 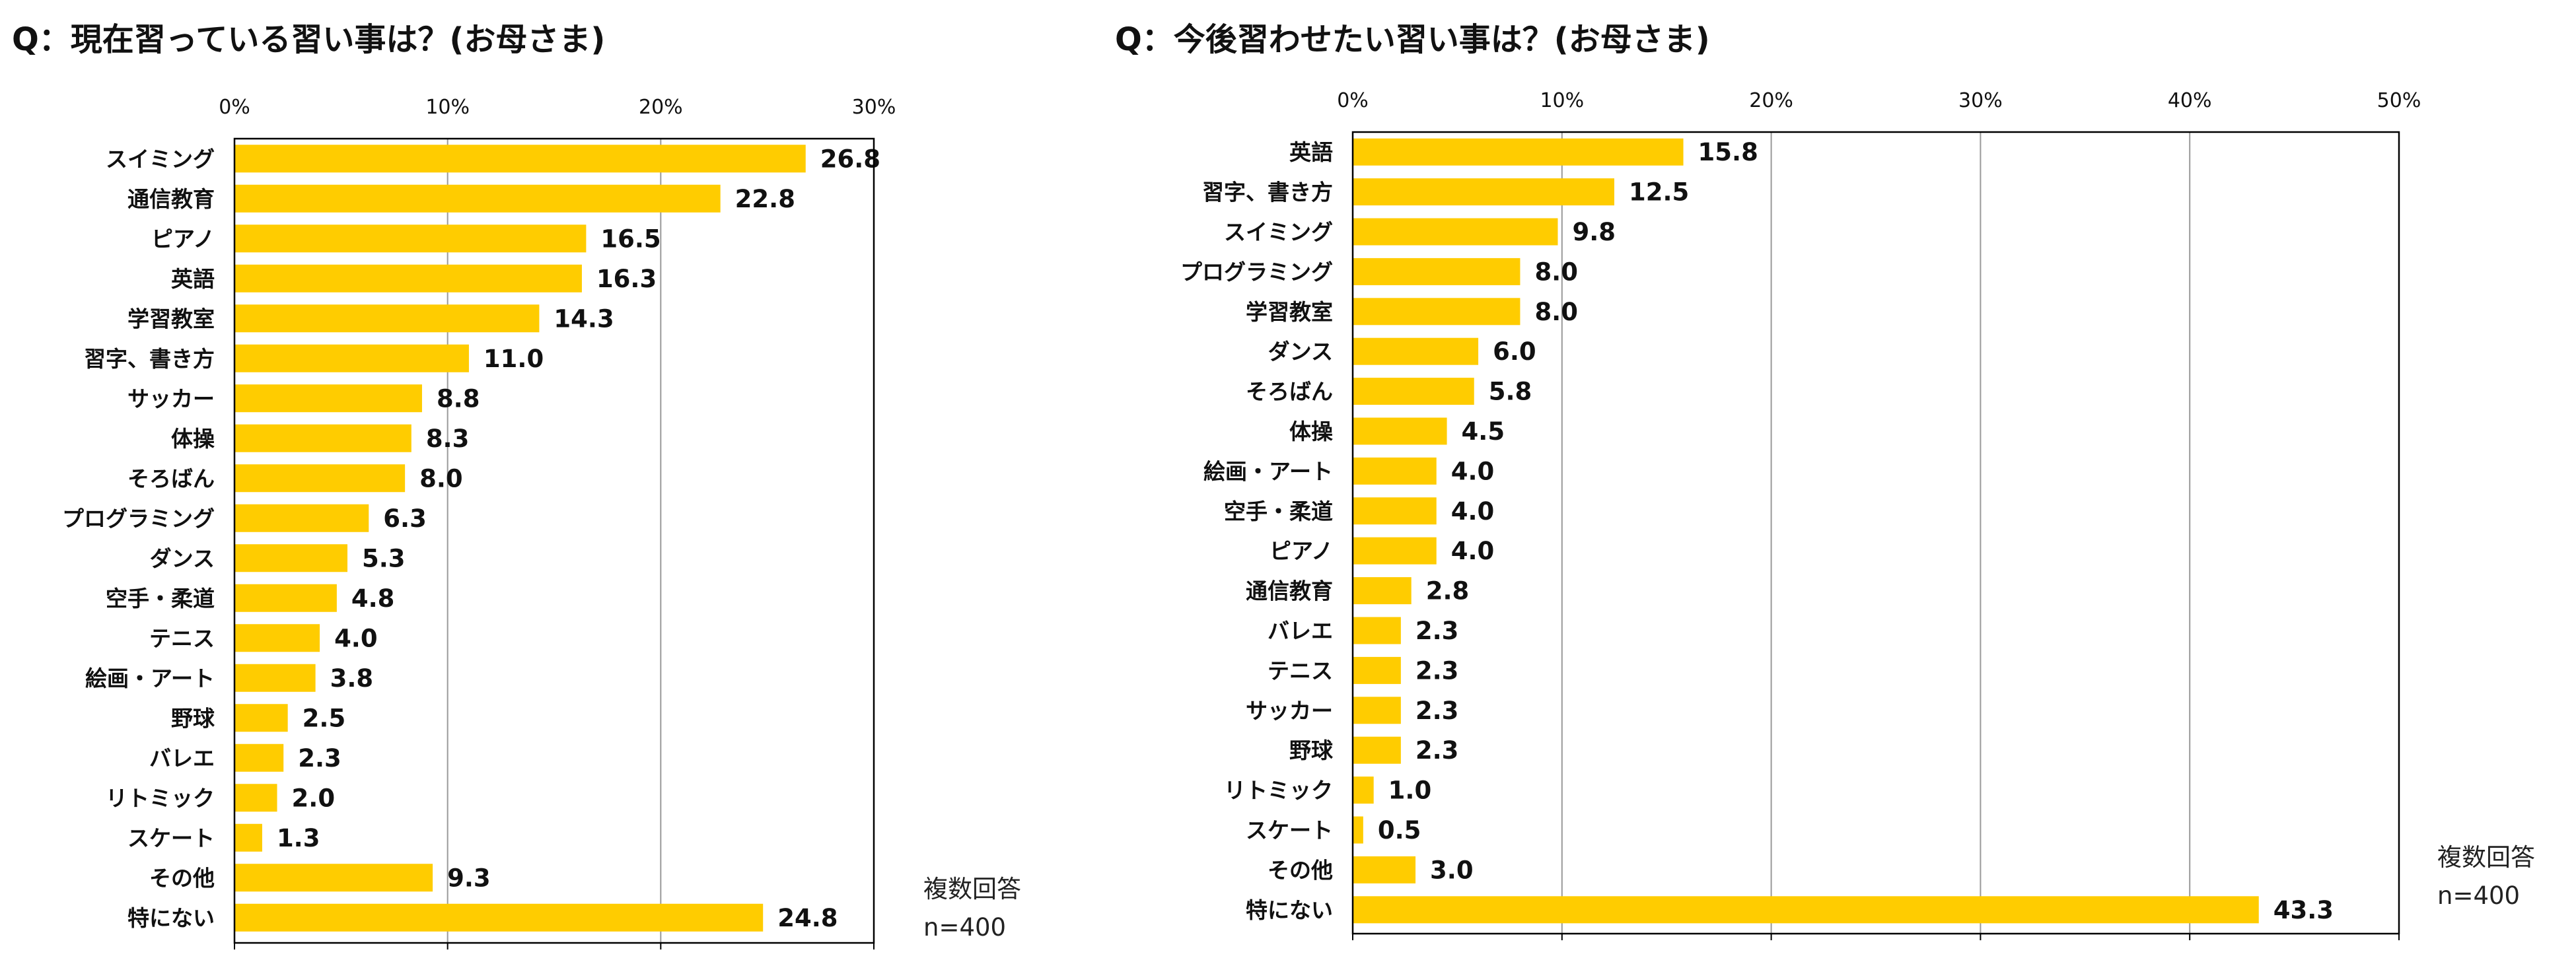 What do you see at coordinates (160, 159) in the screenshot?
I see `category-label-current-0: スイミング` at bounding box center [160, 159].